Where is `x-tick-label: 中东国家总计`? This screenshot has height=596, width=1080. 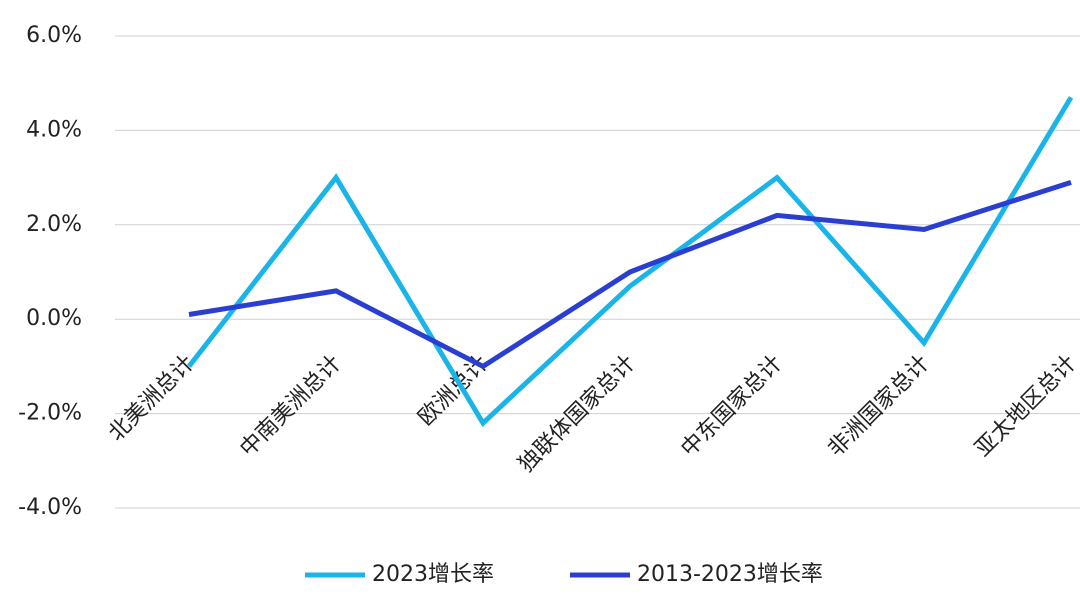 x-tick-label: 中东国家总计 is located at coordinates (731, 406).